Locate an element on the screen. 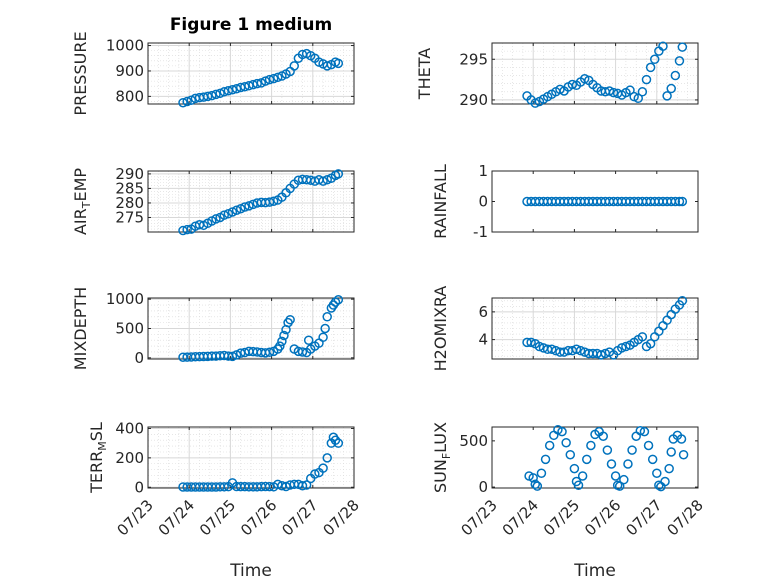 The image size is (778, 583). panel-mixdepth: 0 500 1000 MIXDEPTH is located at coordinates (213, 328).